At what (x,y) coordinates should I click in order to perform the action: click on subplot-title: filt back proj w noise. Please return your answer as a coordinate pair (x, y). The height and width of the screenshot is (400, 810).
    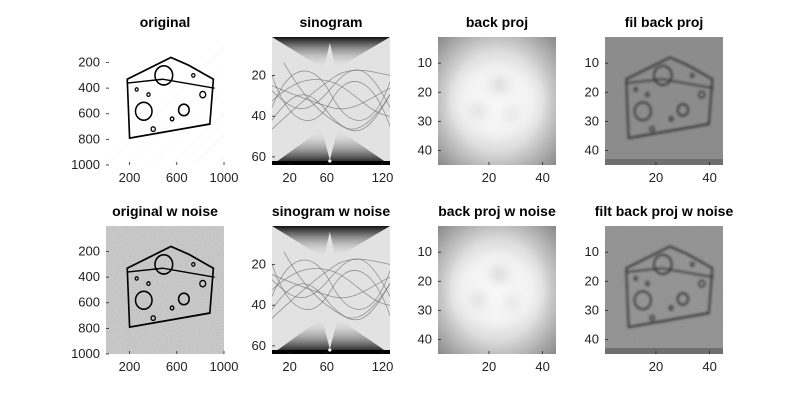
    Looking at the image, I should click on (664, 211).